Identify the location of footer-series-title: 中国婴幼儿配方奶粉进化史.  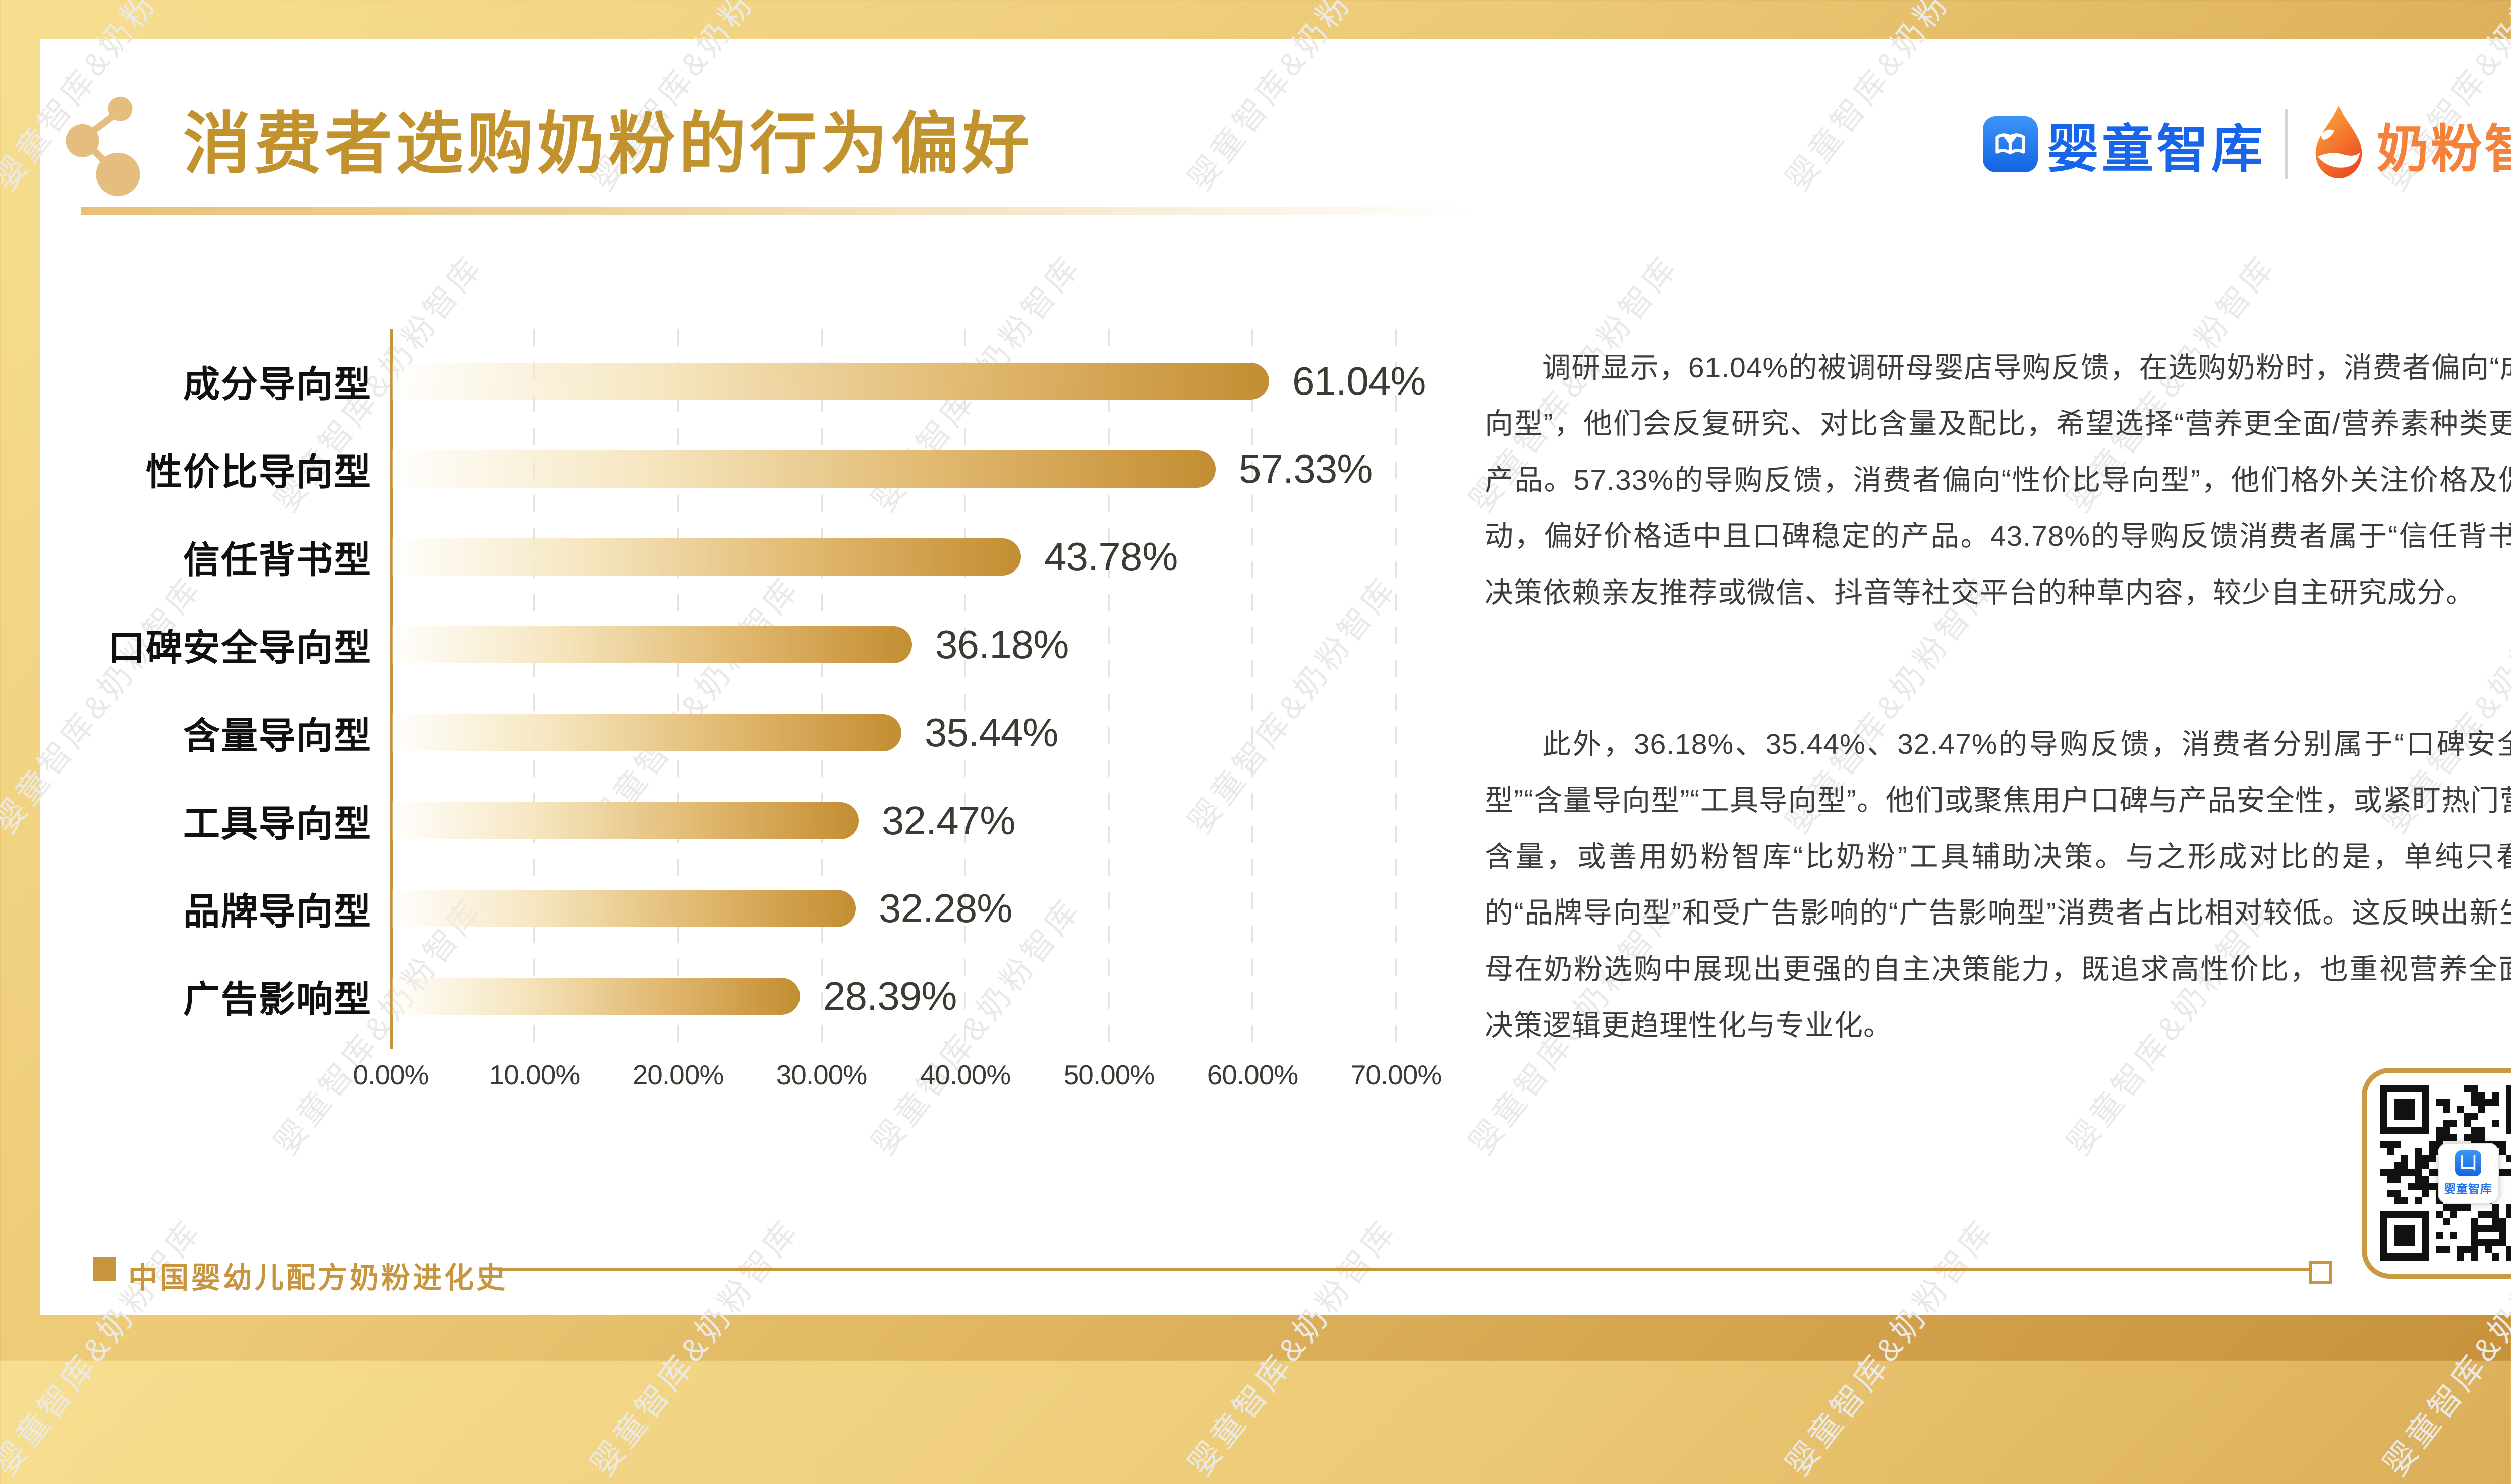
(318, 1278).